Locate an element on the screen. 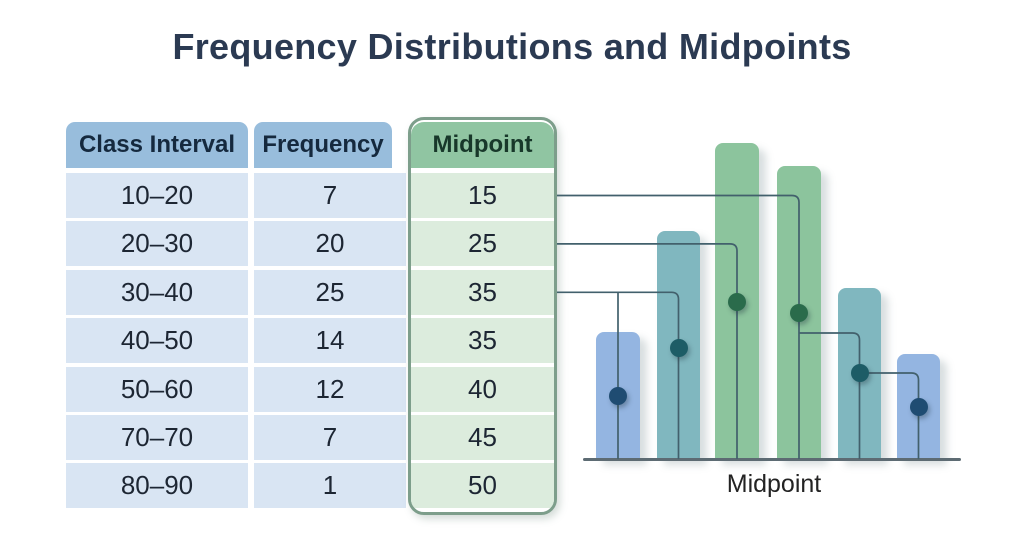  table-cell-frequency: 12 is located at coordinates (330, 389).